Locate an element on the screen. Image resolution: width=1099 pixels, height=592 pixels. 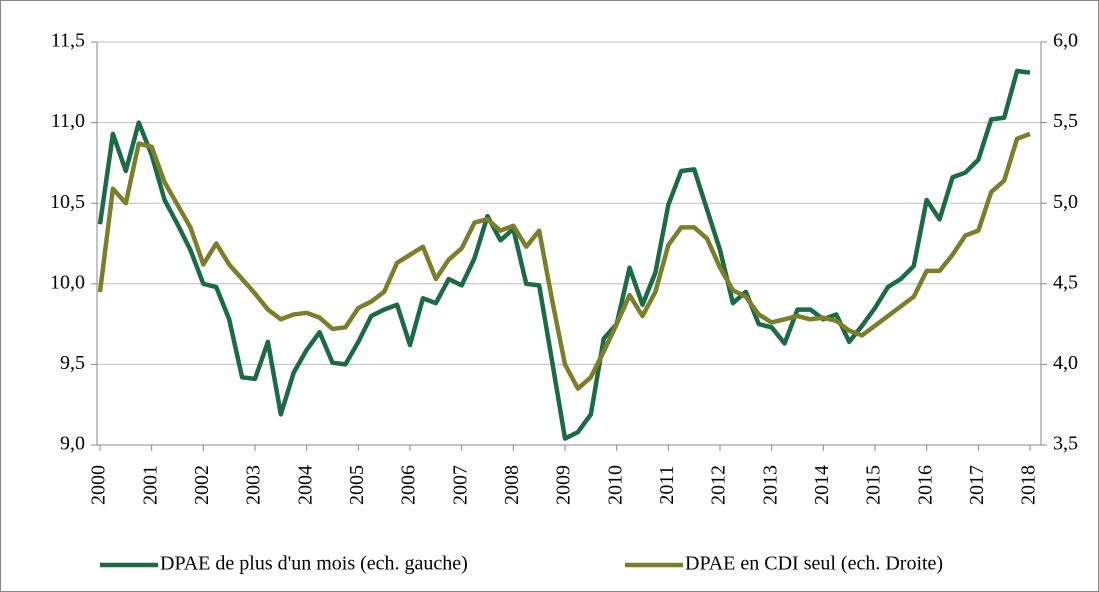
y-tick-label: 10,0 is located at coordinates (67, 282).